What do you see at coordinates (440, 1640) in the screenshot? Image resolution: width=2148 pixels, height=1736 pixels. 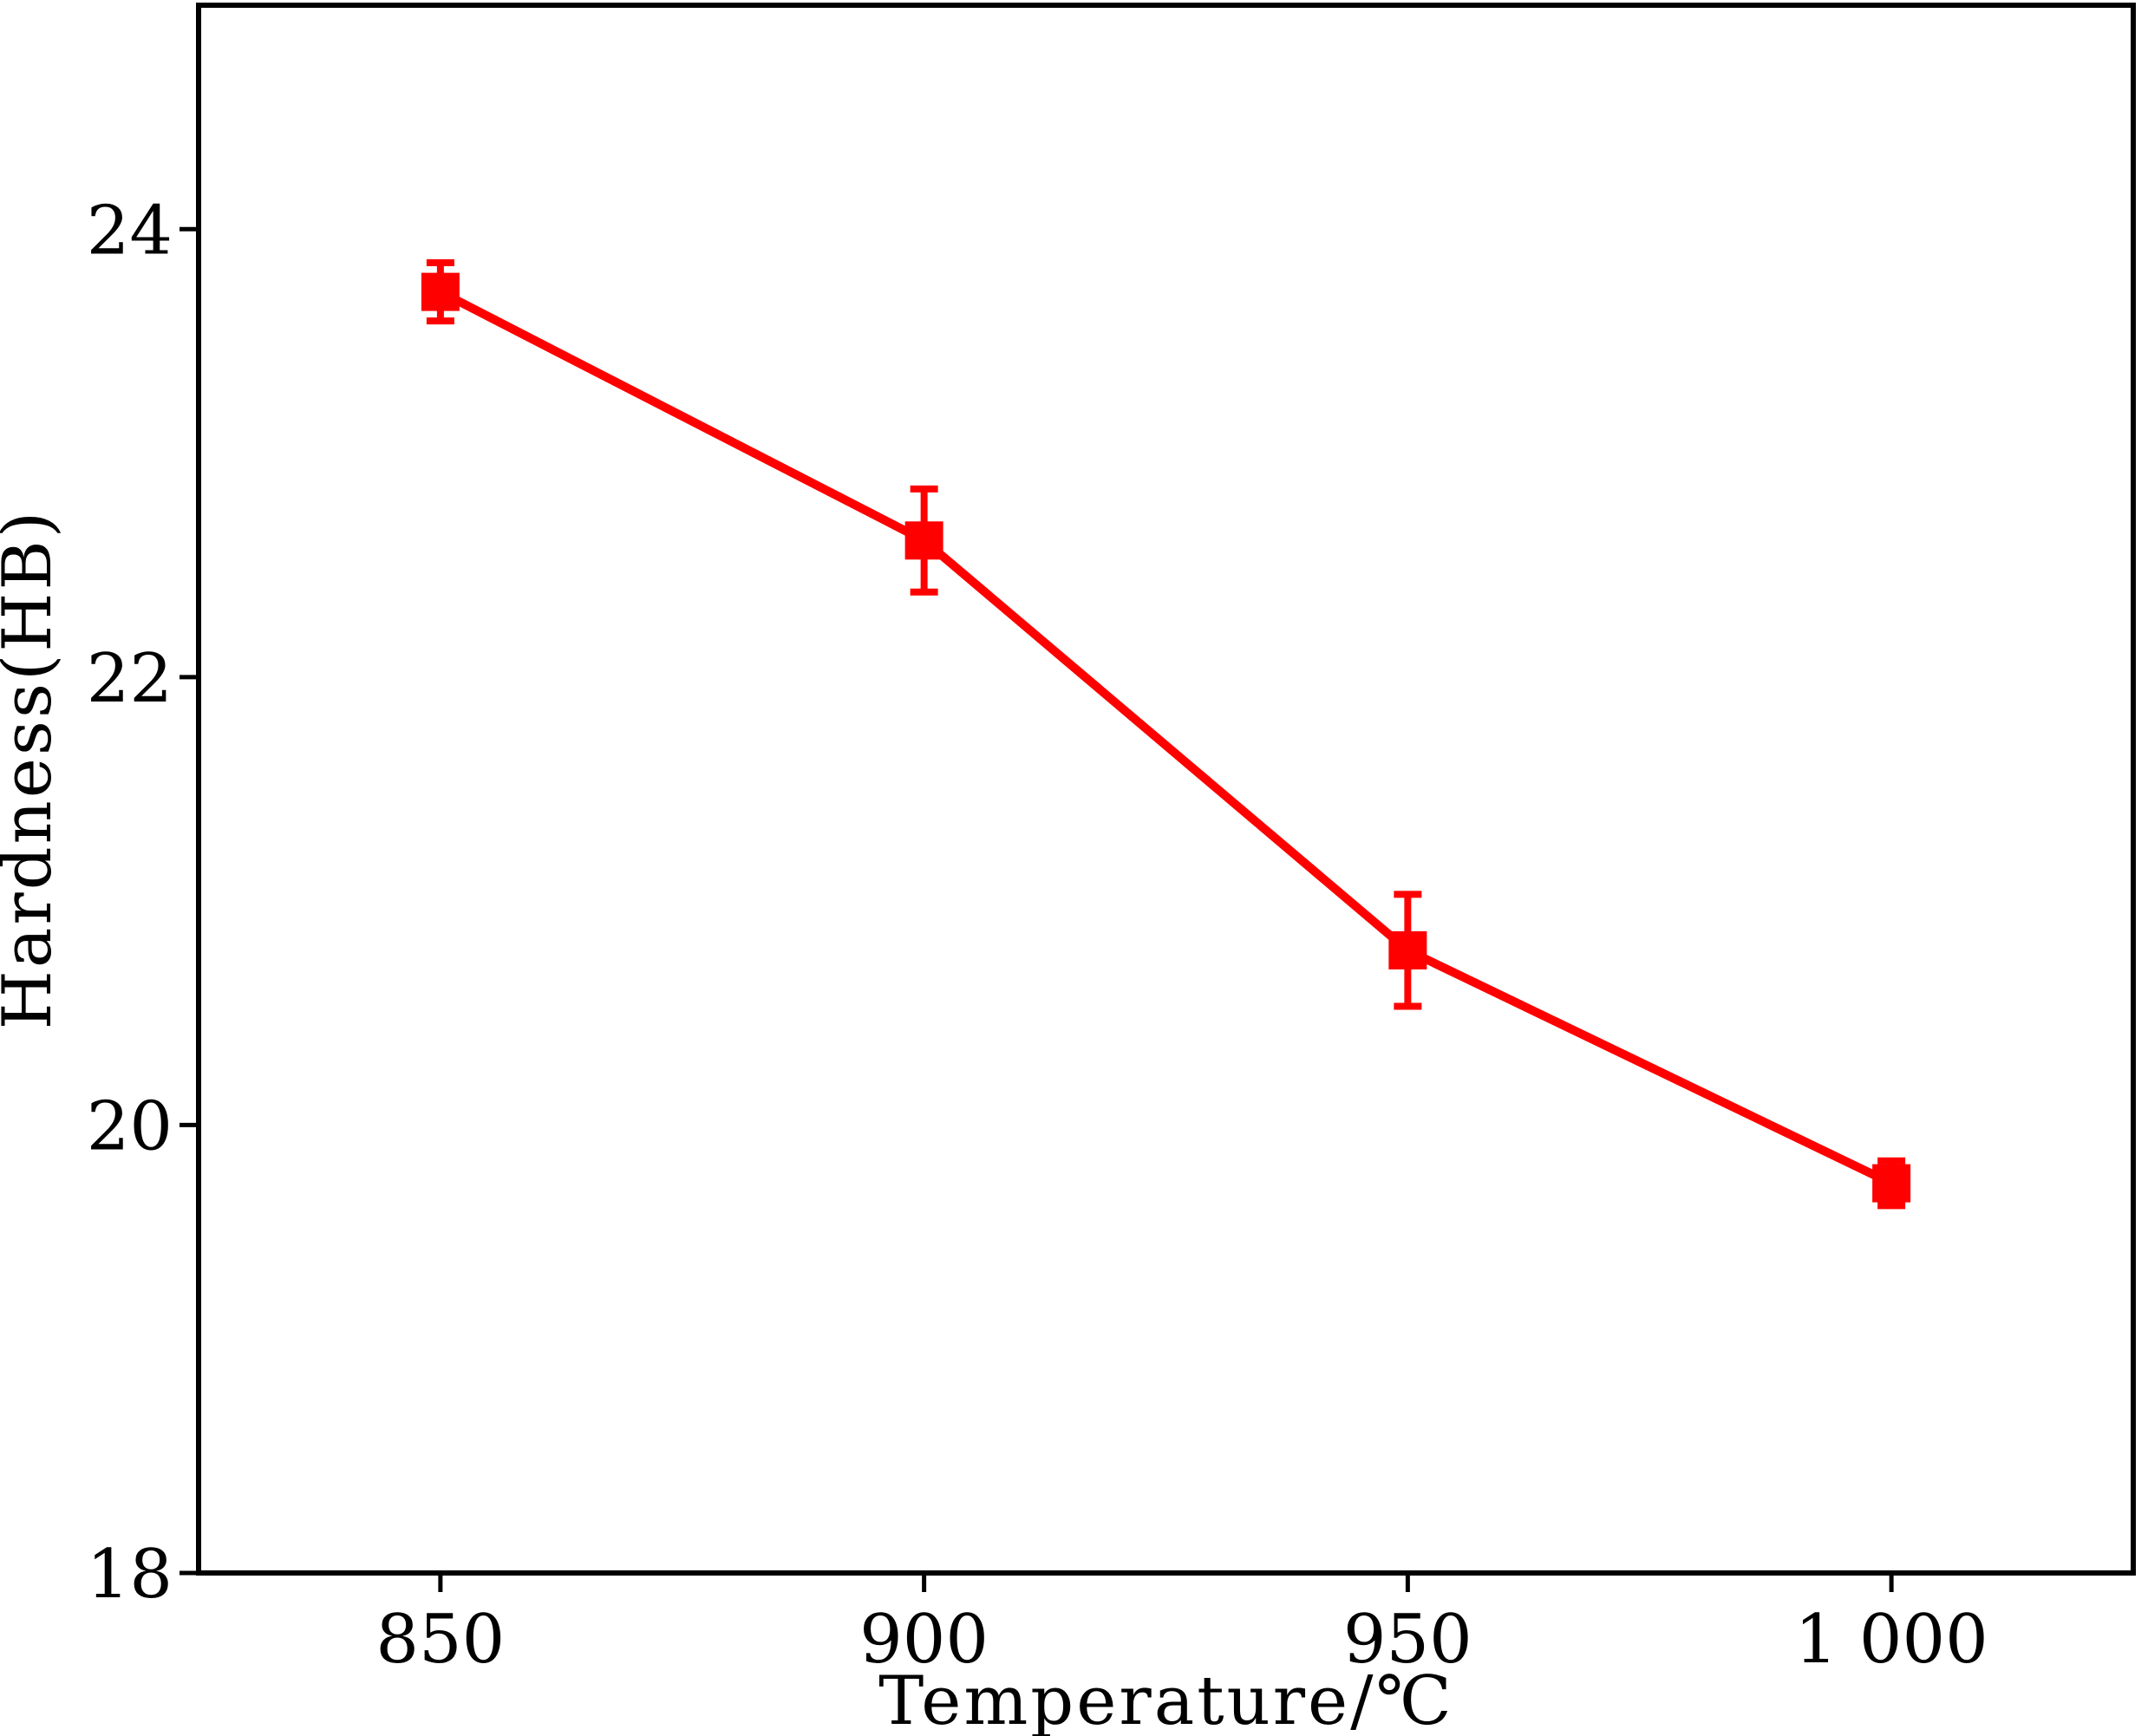 I see `x-tick-label: 850` at bounding box center [440, 1640].